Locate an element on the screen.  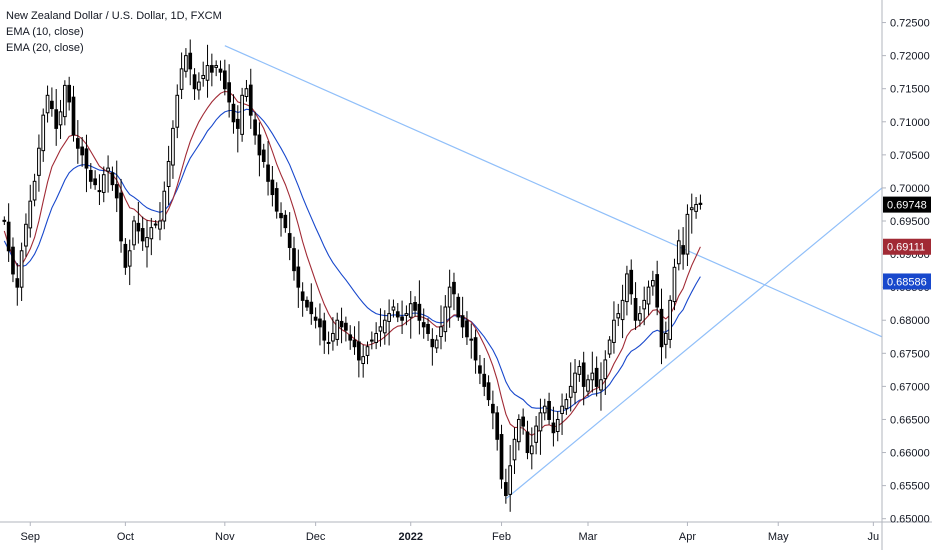
price-badge: 0.69748 is located at coordinates (907, 204).